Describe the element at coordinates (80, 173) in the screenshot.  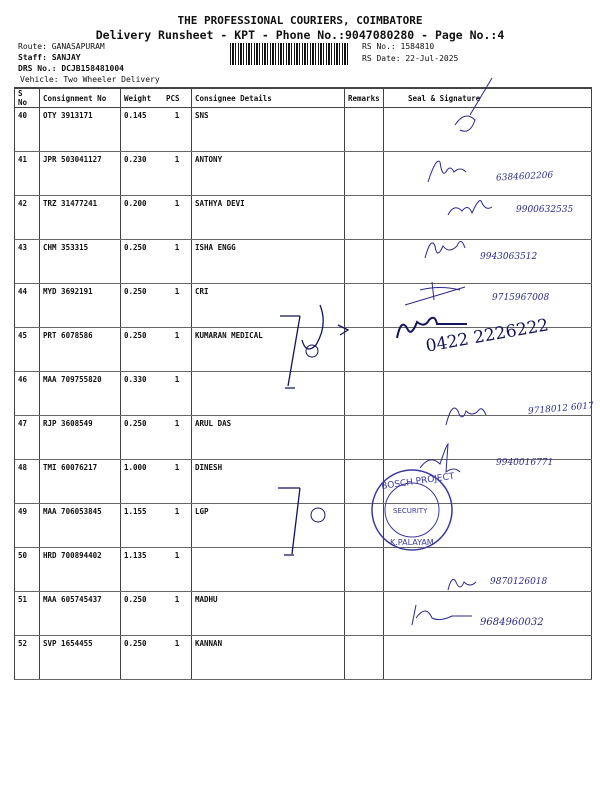
I see `consignment-cell: JPR 503041127` at that location.